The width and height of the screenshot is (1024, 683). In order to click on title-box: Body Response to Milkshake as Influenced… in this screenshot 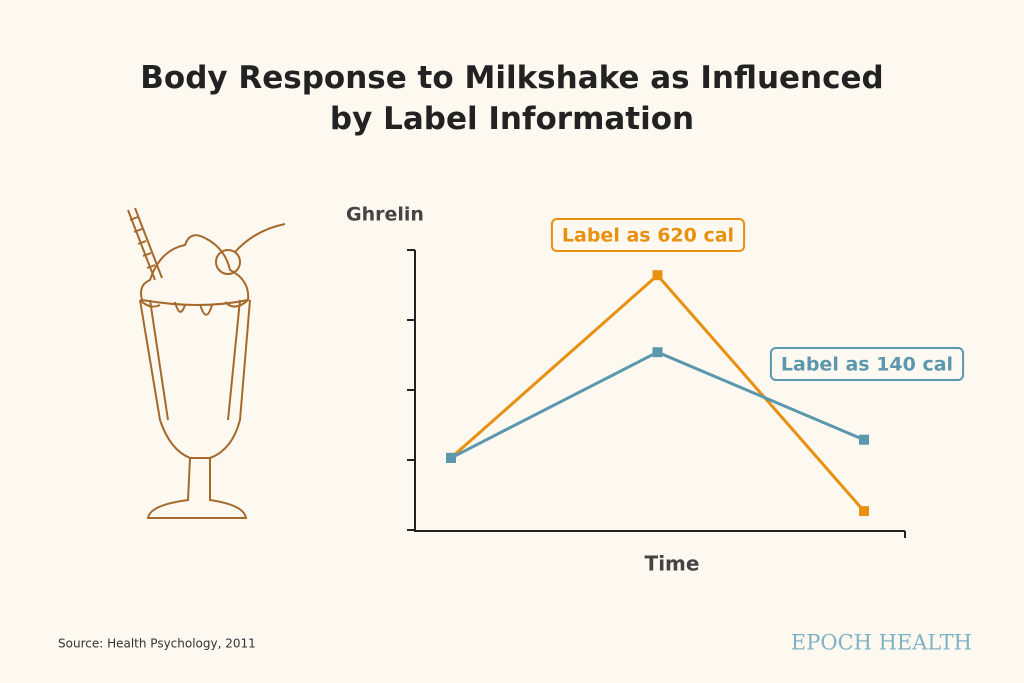, I will do `click(512, 98)`.